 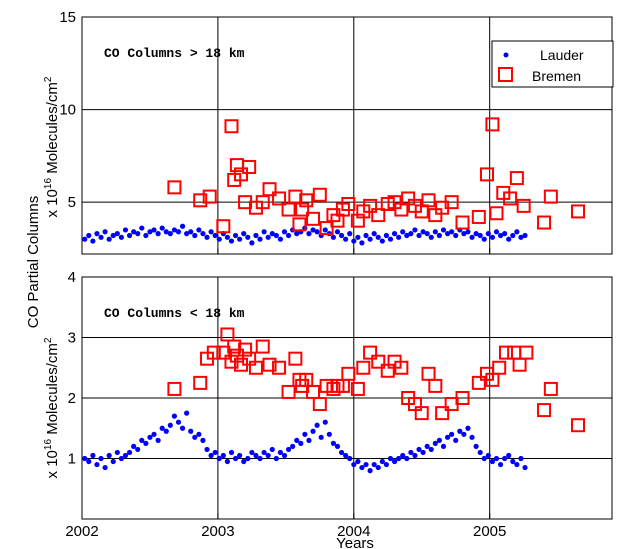 I want to click on y-tick-label: 3, so click(x=72, y=338).